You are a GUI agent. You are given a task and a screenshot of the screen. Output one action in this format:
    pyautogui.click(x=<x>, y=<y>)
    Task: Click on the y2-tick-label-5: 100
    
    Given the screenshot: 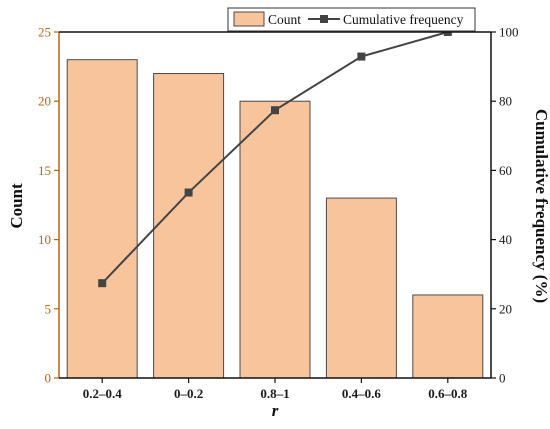 What is the action you would take?
    pyautogui.click(x=509, y=32)
    